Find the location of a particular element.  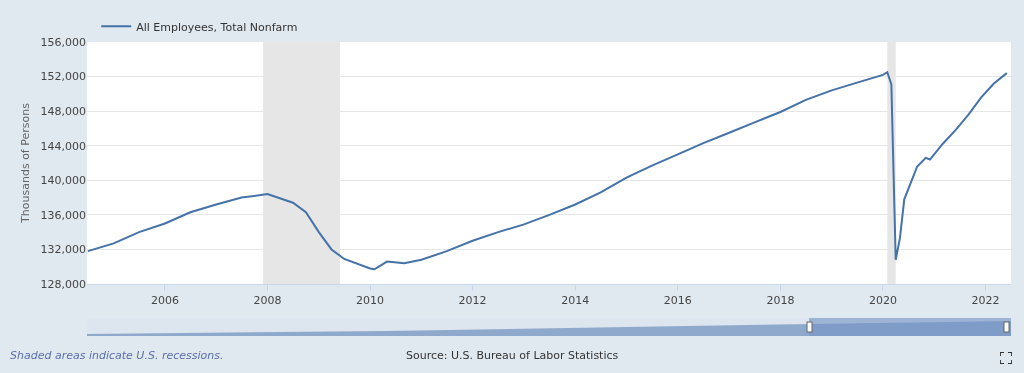

x-tick-label: 2008 is located at coordinates (267, 301).